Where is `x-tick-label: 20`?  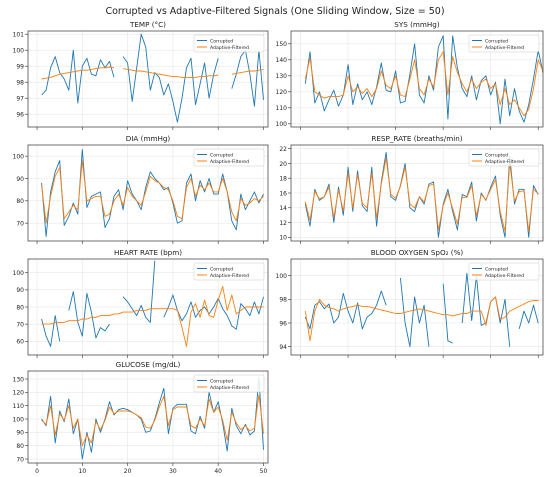
x-tick-label: 20 is located at coordinates (128, 471).